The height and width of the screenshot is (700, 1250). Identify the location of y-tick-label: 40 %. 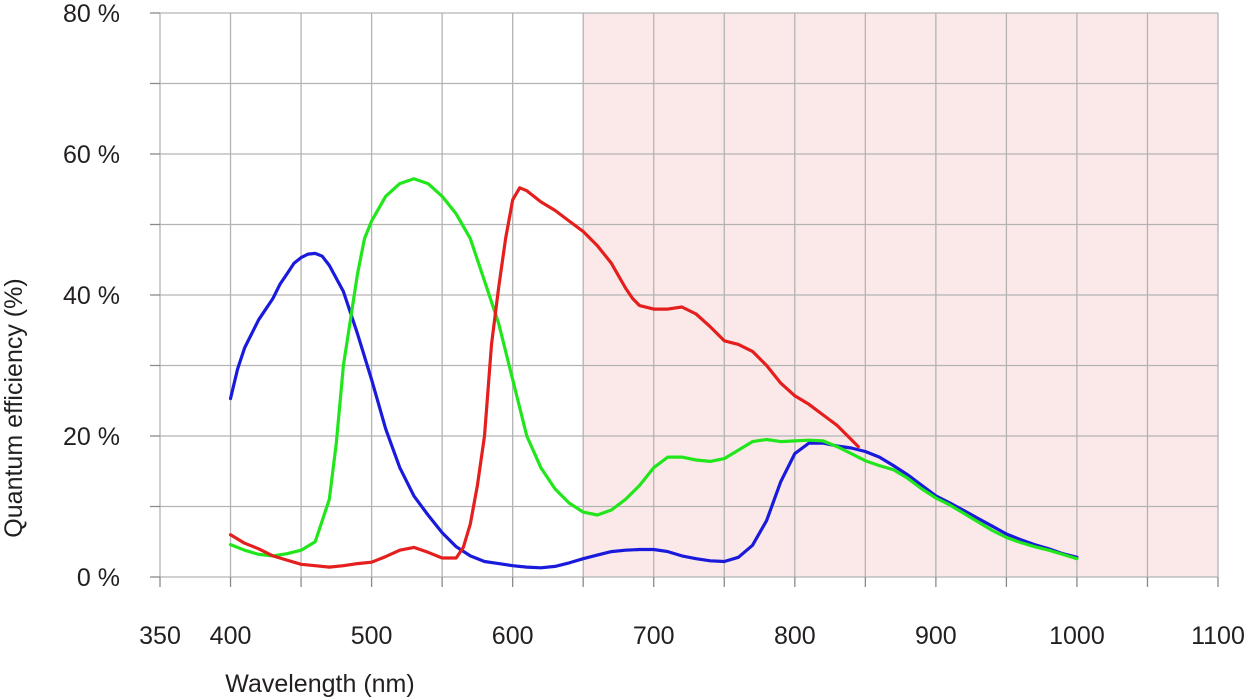
(91, 296).